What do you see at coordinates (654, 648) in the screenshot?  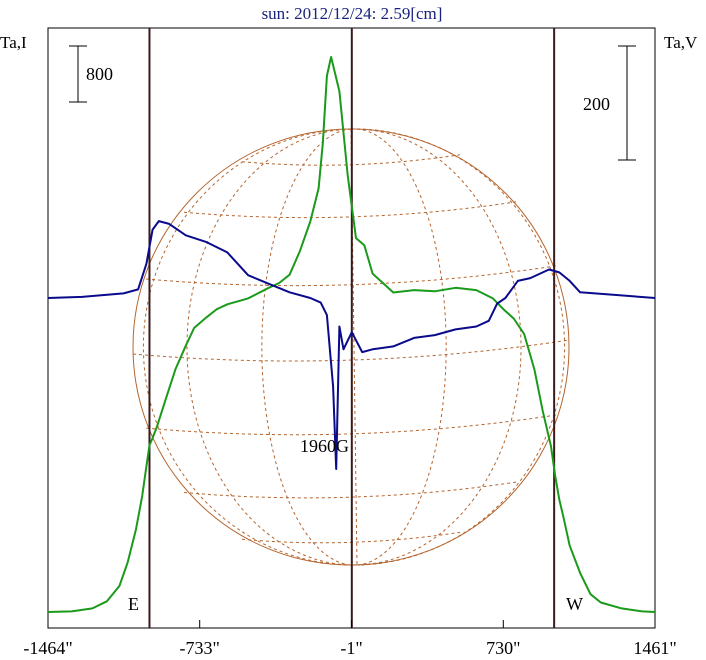 I see `x-tick-label: 1461"` at bounding box center [654, 648].